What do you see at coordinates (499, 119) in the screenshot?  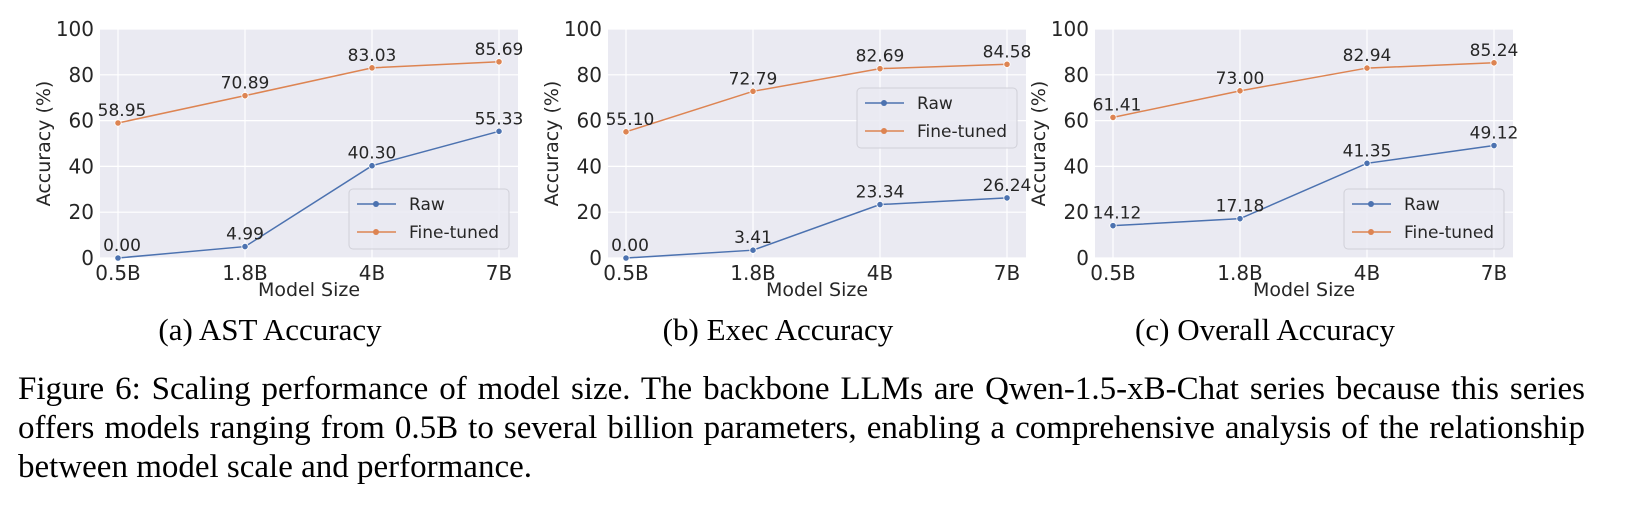 I see `data-label: 55.33` at bounding box center [499, 119].